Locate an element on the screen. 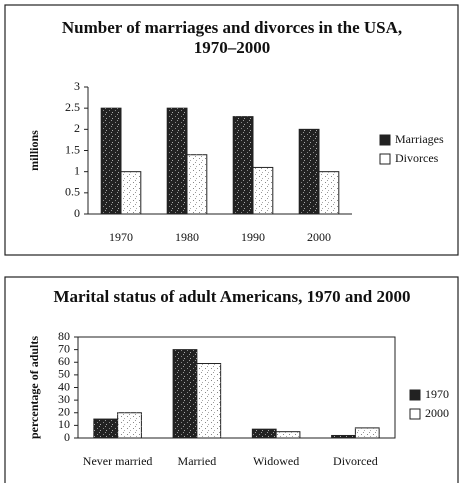  y-tick-label: 1 is located at coordinates (77, 170).